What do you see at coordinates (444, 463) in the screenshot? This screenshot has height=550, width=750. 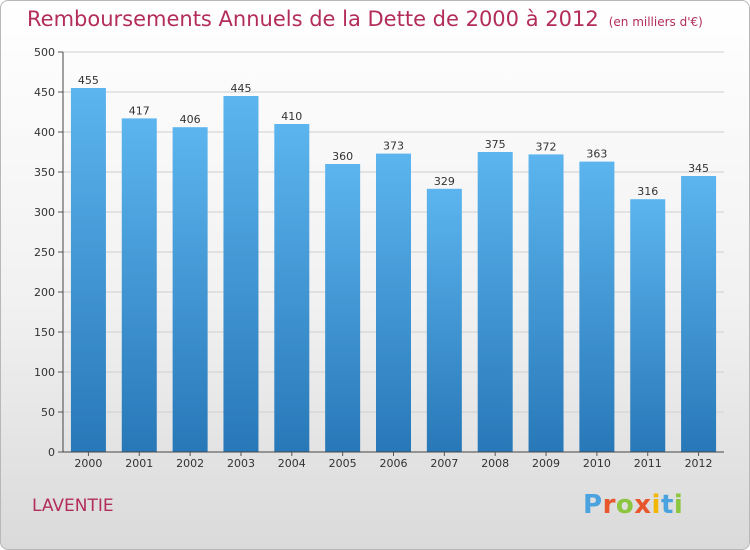 I see `x-tick-label: 2007` at bounding box center [444, 463].